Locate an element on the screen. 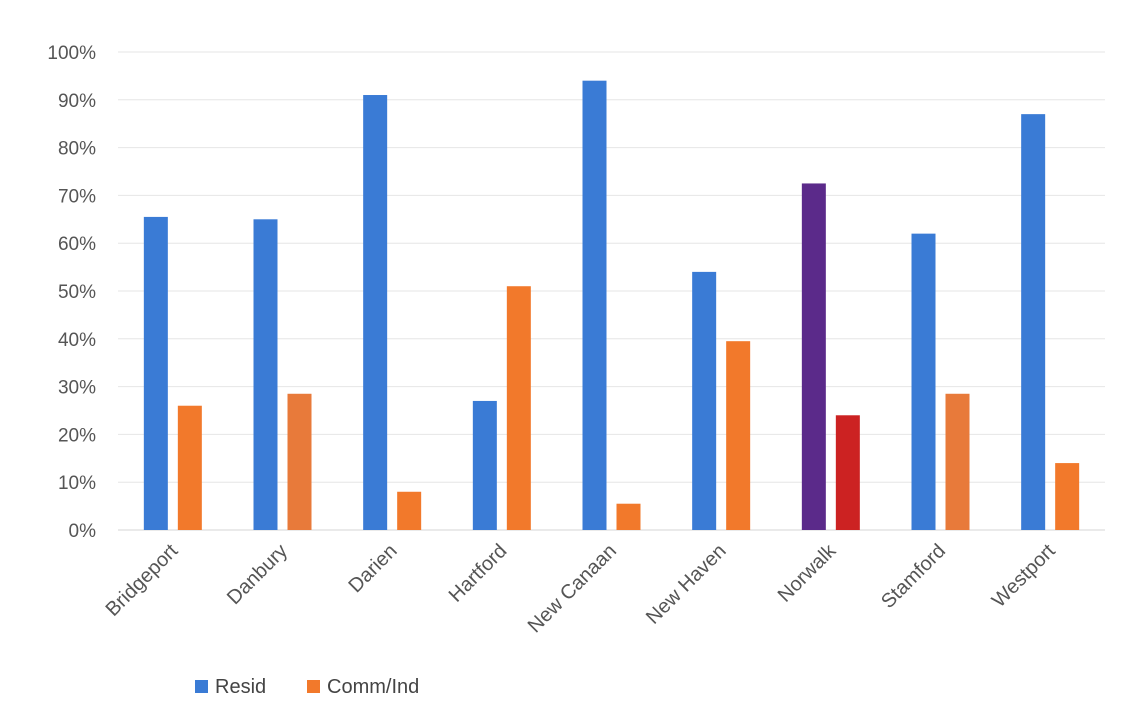 Image resolution: width=1135 pixels, height=720 pixels. y-tick-label: 10% is located at coordinates (77, 483).